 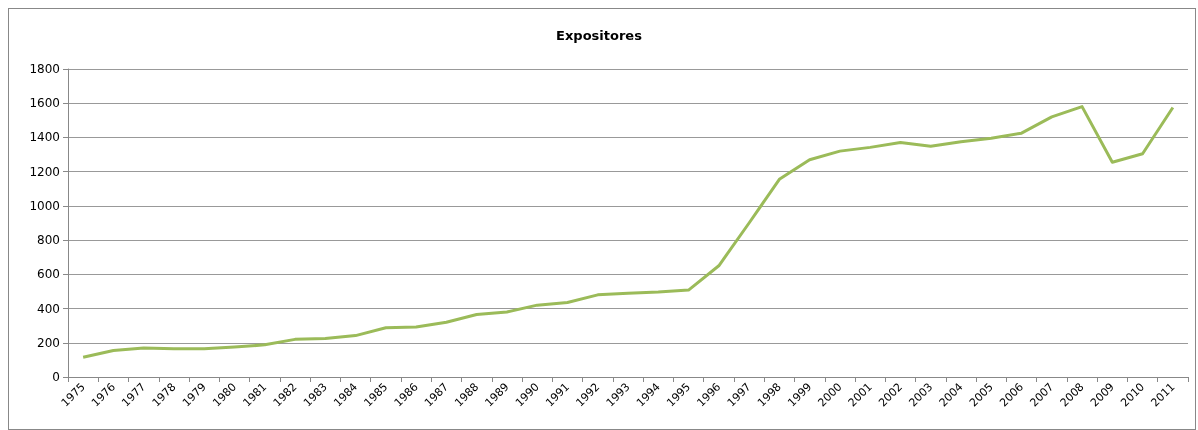 What do you see at coordinates (48, 274) in the screenshot?
I see `y-tick-label: 600` at bounding box center [48, 274].